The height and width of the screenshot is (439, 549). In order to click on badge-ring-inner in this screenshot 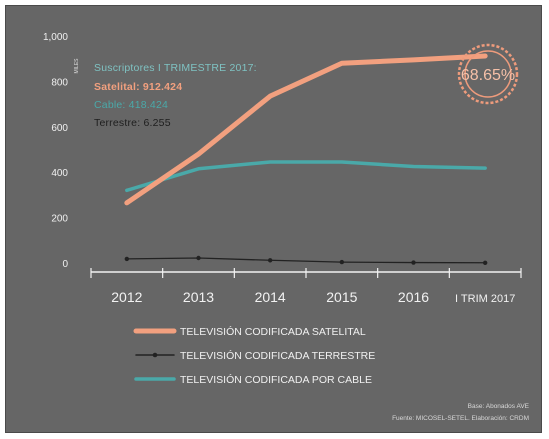, I will do `click(488, 74)`.